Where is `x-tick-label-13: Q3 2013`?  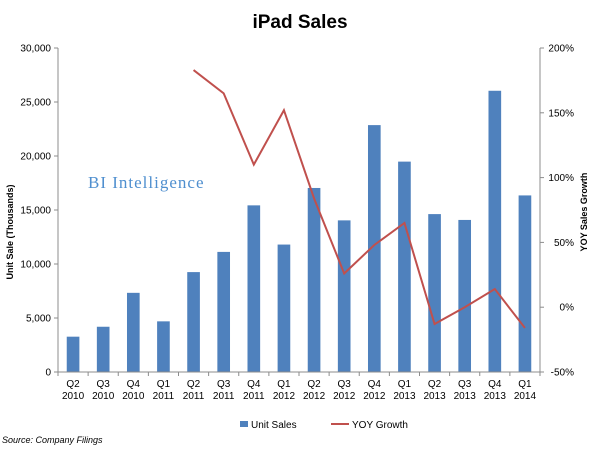 x-tick-label-13: Q3 2013 is located at coordinates (465, 390).